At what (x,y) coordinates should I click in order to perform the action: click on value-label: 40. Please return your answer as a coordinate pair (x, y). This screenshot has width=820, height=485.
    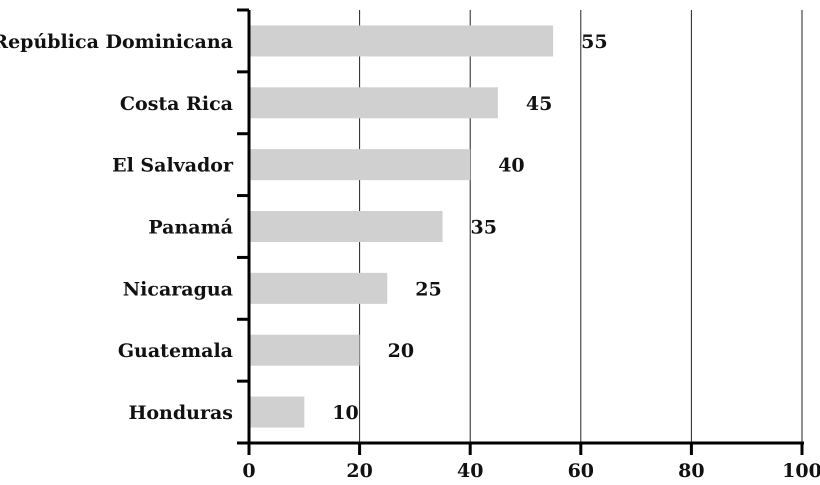
    Looking at the image, I should click on (511, 166).